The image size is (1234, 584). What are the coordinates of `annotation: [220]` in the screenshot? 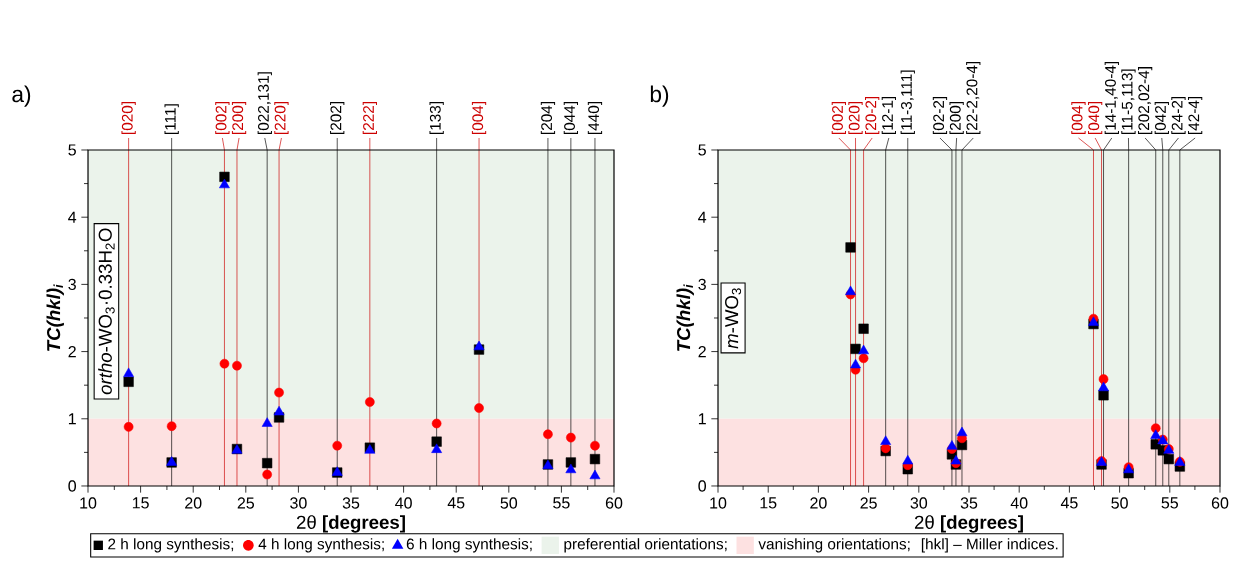 It's located at (281, 118).